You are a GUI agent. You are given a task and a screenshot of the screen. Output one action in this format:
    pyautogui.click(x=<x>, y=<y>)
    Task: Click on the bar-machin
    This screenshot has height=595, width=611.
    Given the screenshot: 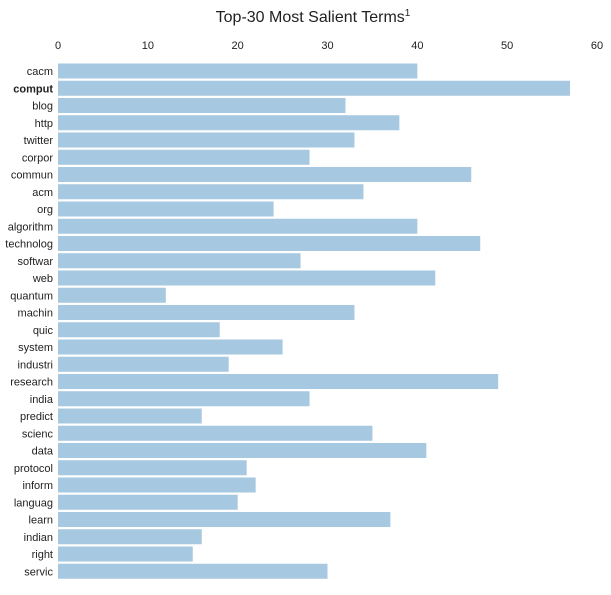 What is the action you would take?
    pyautogui.click(x=206, y=312)
    